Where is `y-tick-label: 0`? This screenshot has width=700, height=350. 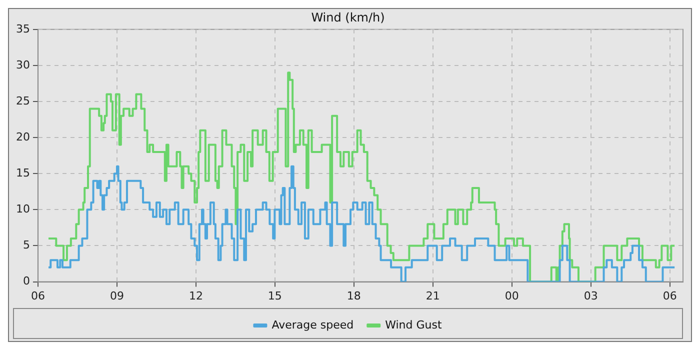
y-tick-label: 0 is located at coordinates (26, 281).